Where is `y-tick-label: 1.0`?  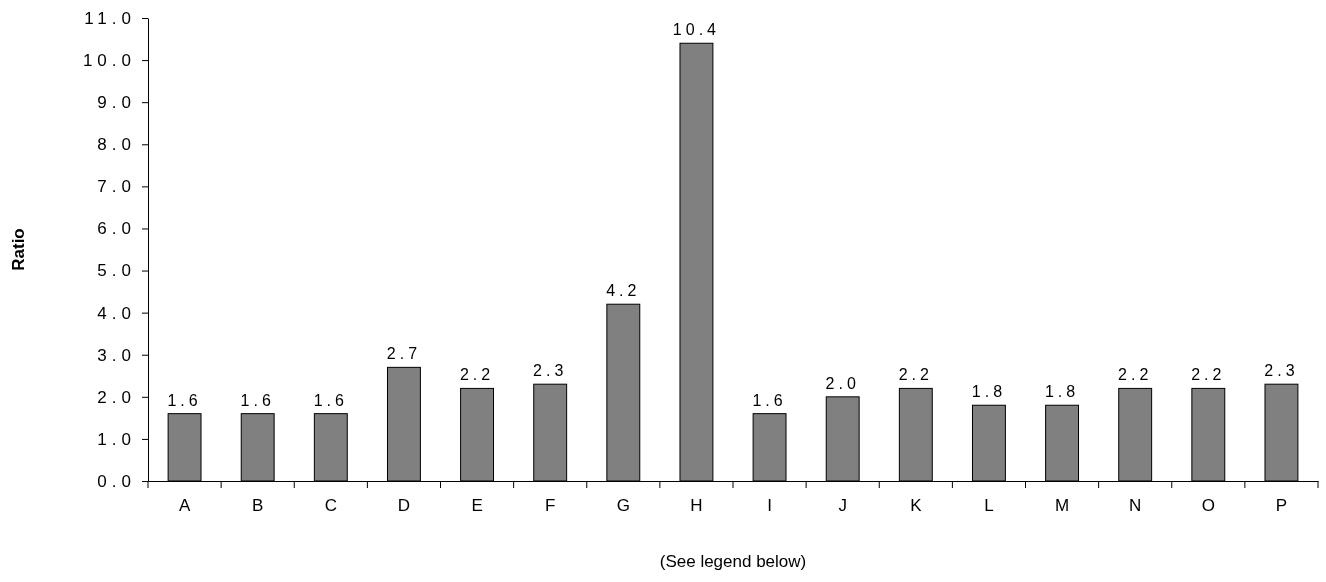 y-tick-label: 1.0 is located at coordinates (116, 439).